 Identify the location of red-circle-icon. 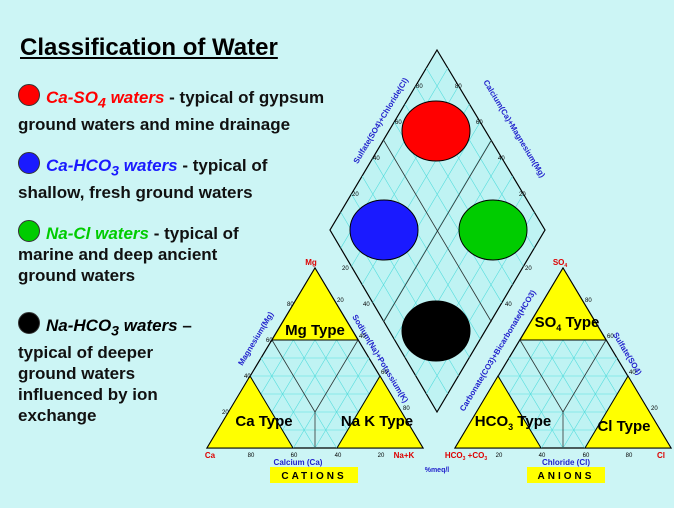
(29, 95).